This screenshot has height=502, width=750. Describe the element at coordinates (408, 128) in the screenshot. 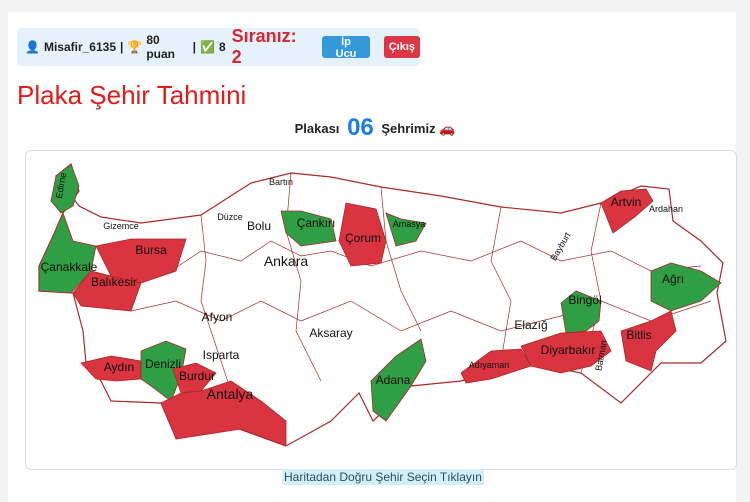

I see `prompt-text: Şehrimiz` at that location.